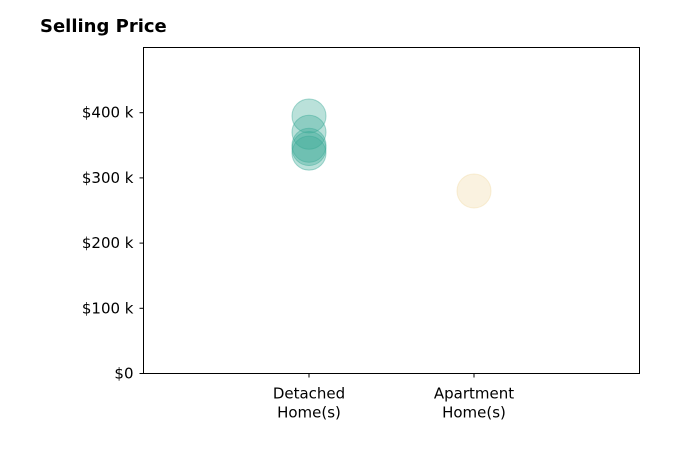 This screenshot has height=462, width=679. I want to click on y-axis: $0 $100 k $200 k $300 k $400 k, so click(113, 243).